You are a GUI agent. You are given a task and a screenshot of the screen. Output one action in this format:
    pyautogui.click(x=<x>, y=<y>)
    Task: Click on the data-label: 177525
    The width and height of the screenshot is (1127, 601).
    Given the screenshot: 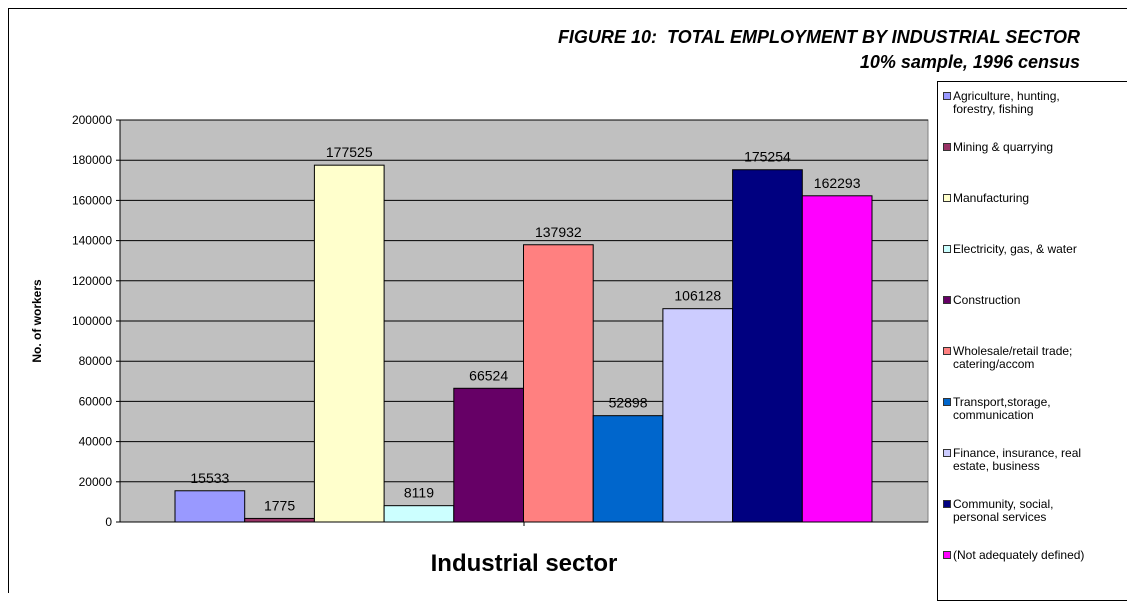 What is the action you would take?
    pyautogui.click(x=349, y=152)
    